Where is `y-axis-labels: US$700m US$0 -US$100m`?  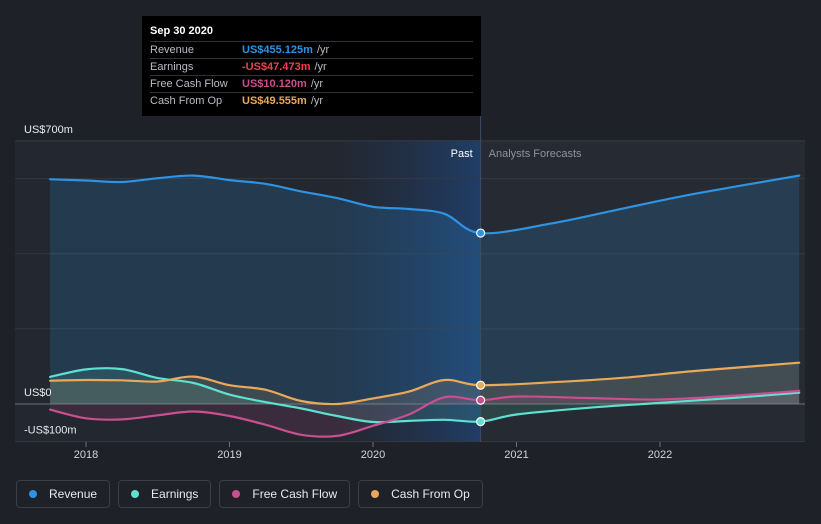 y-axis-labels: US$700m US$0 -US$100m is located at coordinates (50, 280).